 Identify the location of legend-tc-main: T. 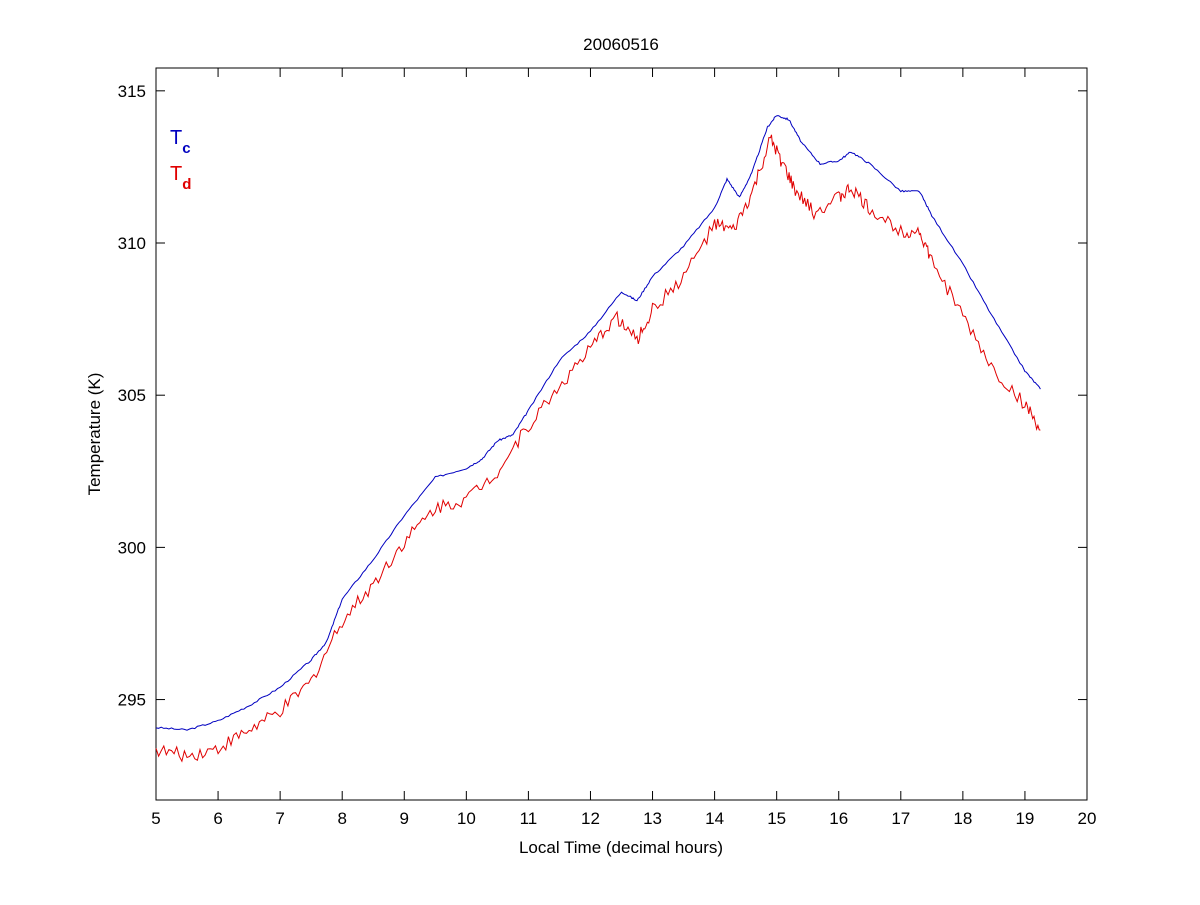
(176, 138).